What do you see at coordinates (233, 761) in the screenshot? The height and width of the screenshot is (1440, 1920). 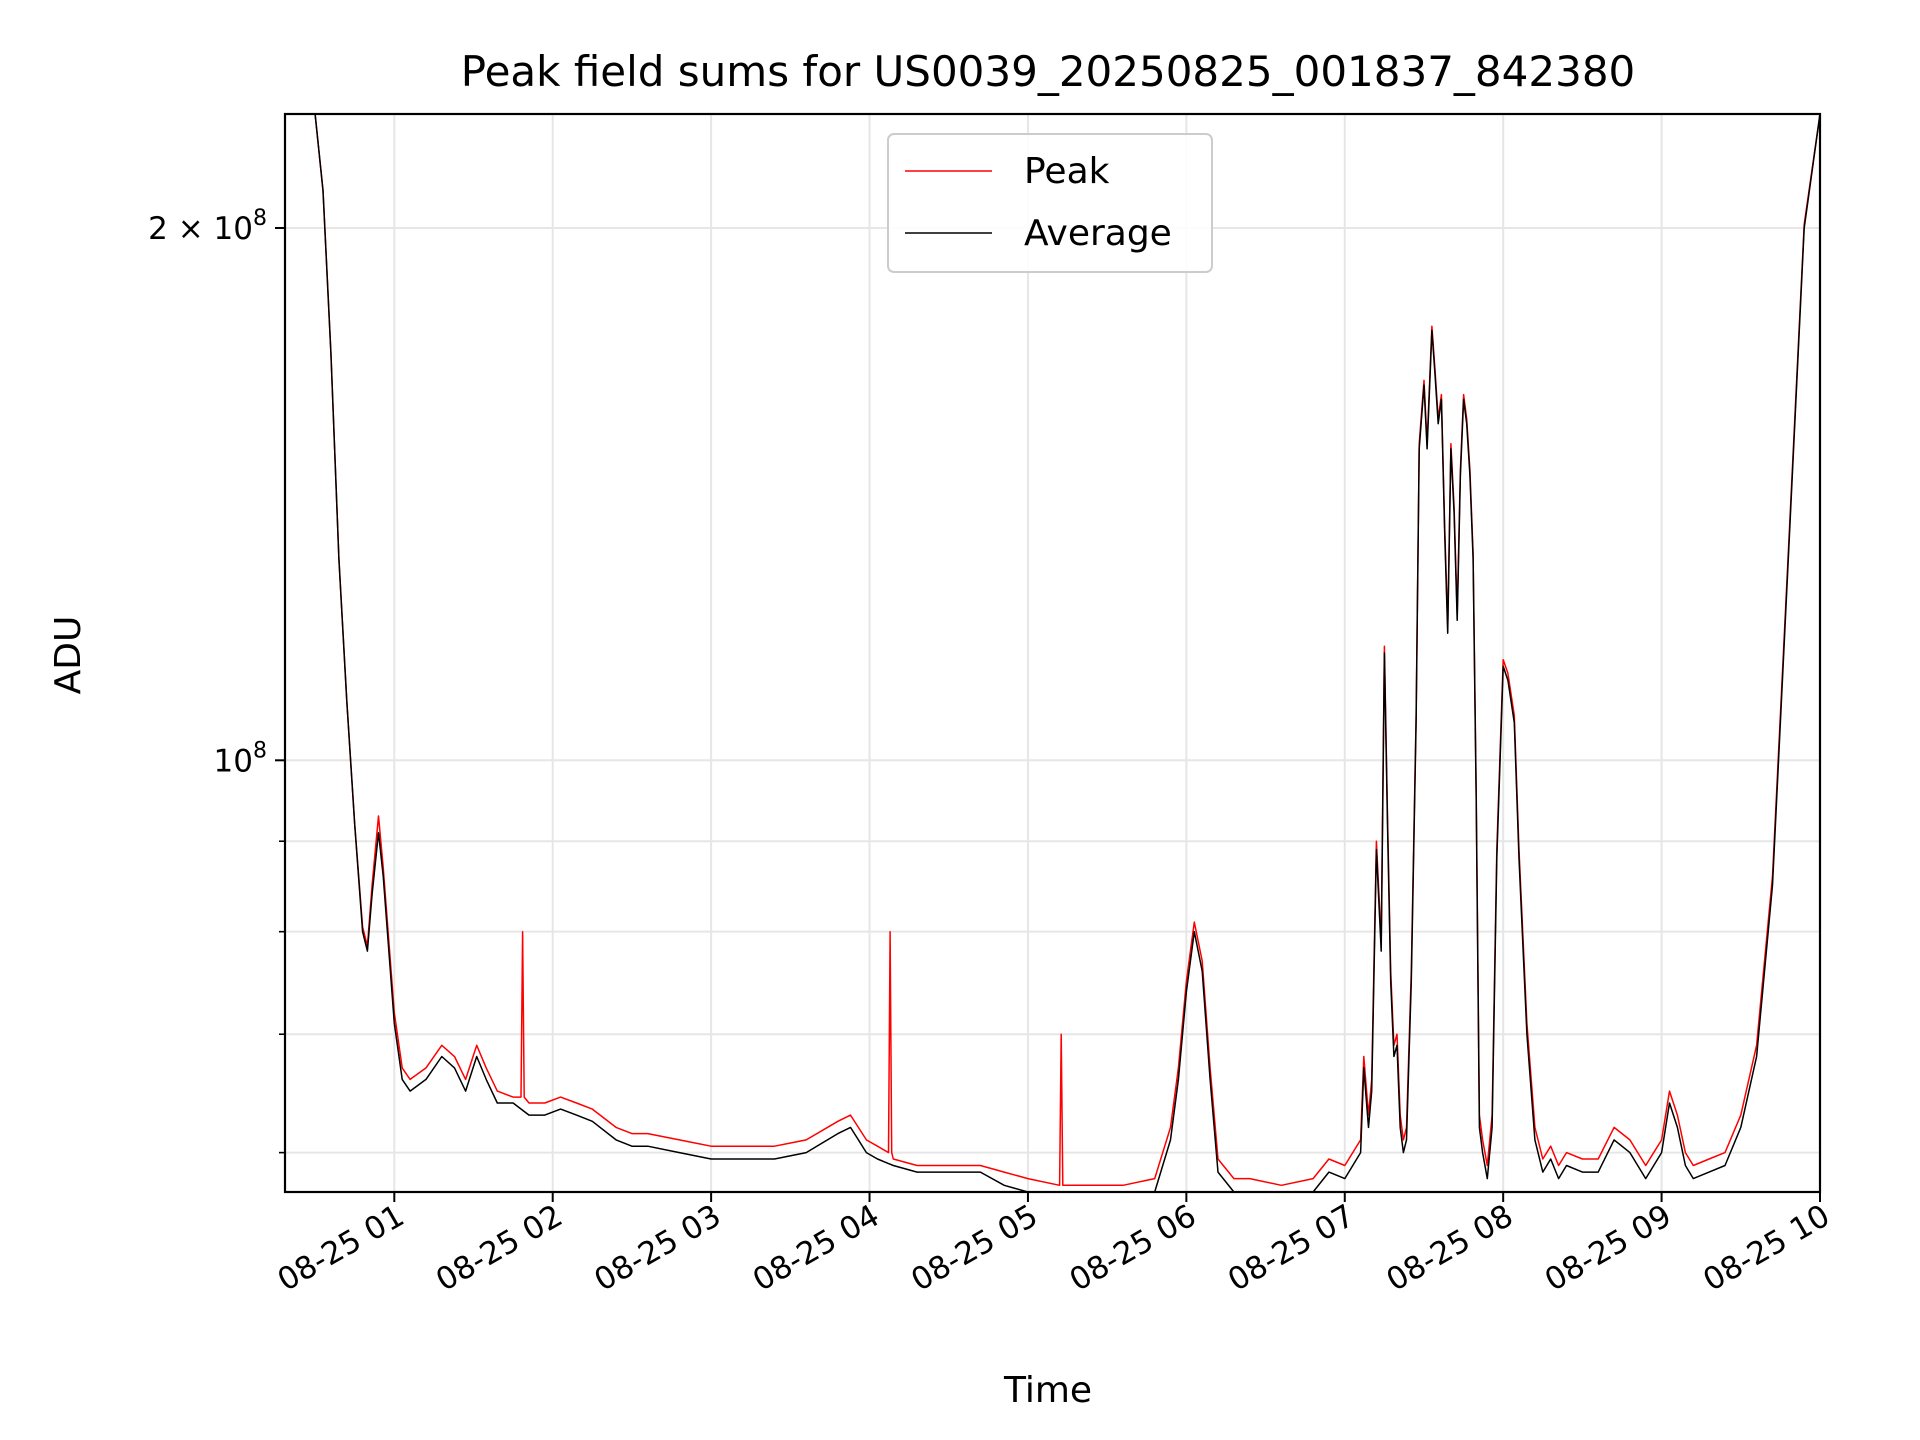 I see `y-tick-label-base: 10` at bounding box center [233, 761].